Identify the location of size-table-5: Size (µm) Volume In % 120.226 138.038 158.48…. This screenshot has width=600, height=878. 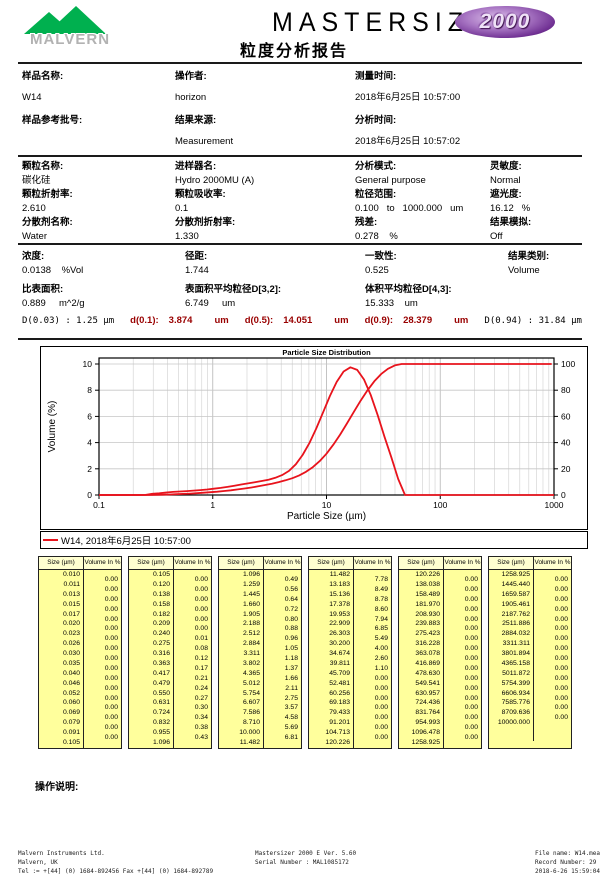
(440, 652).